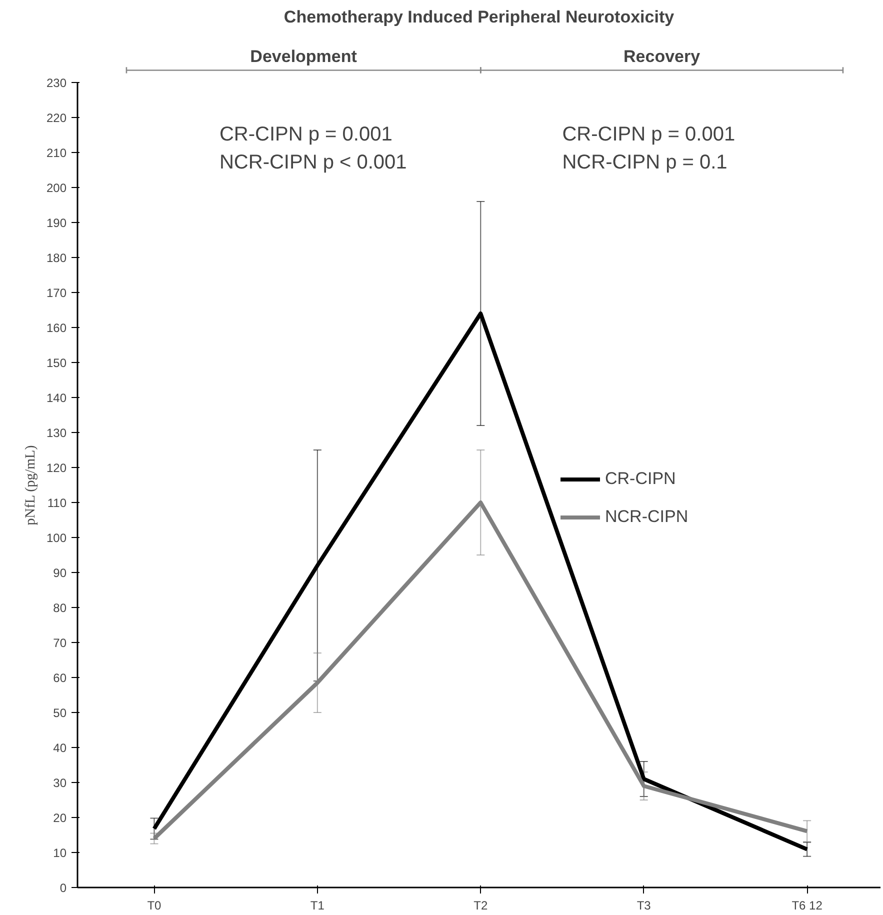 The height and width of the screenshot is (915, 883). I want to click on y-tick-label: 60, so click(60, 678).